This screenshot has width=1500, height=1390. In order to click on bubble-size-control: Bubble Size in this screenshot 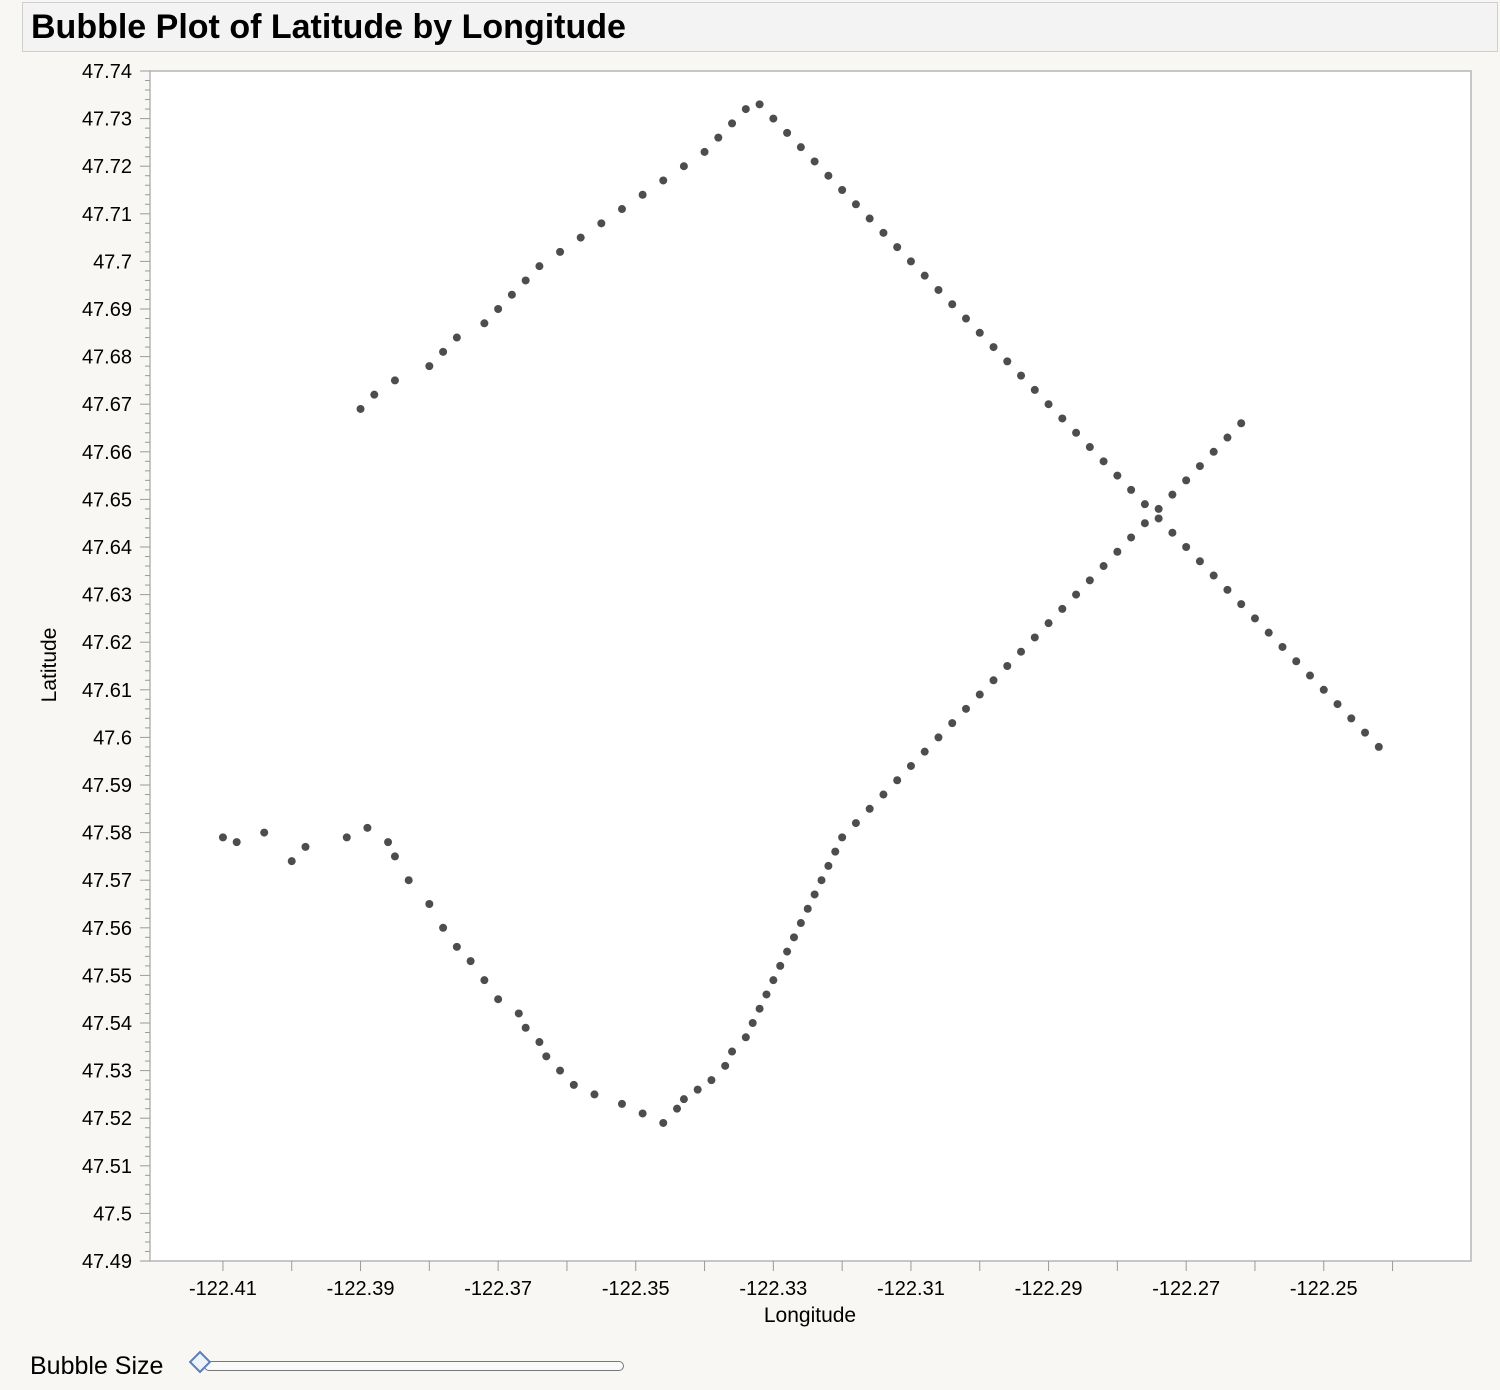, I will do `click(330, 1366)`.